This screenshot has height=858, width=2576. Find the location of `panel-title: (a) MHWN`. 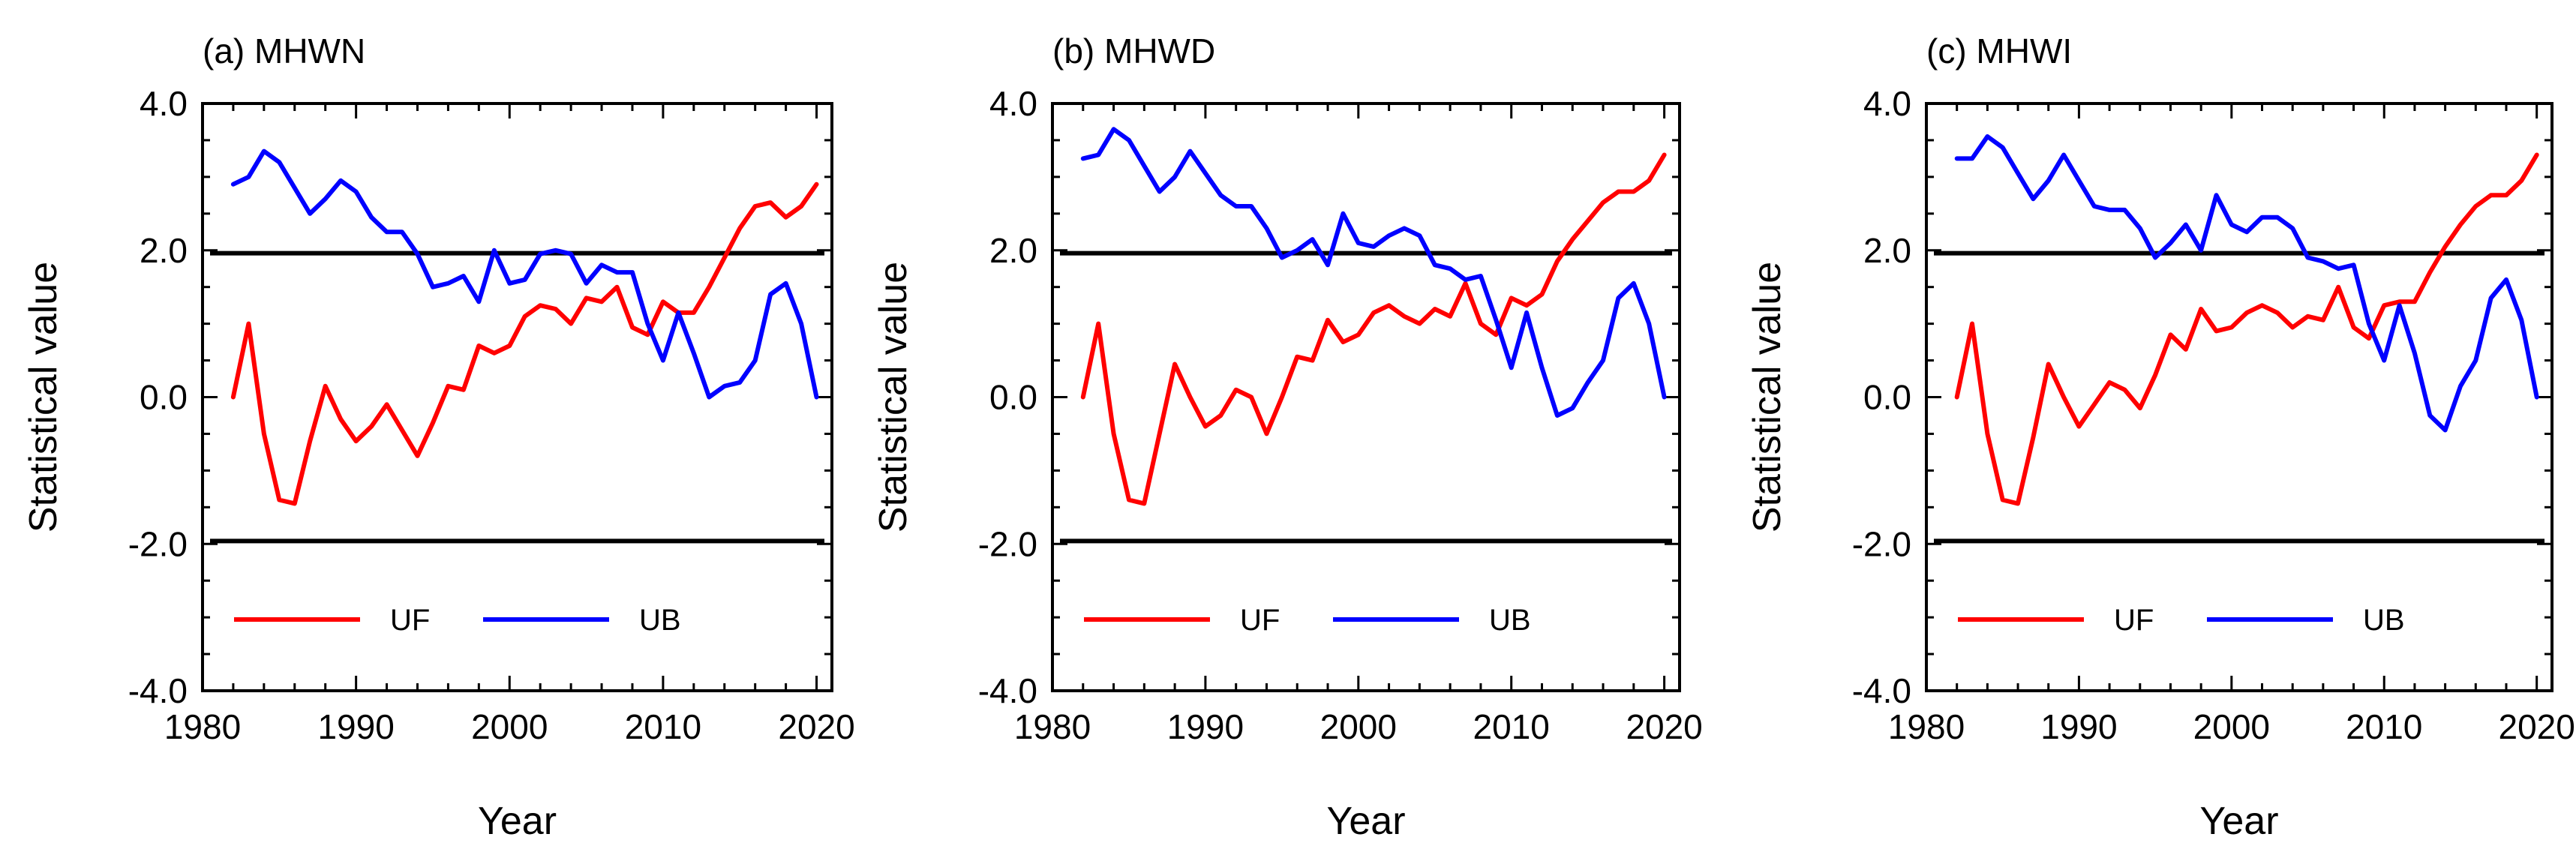

panel-title: (a) MHWN is located at coordinates (284, 51).